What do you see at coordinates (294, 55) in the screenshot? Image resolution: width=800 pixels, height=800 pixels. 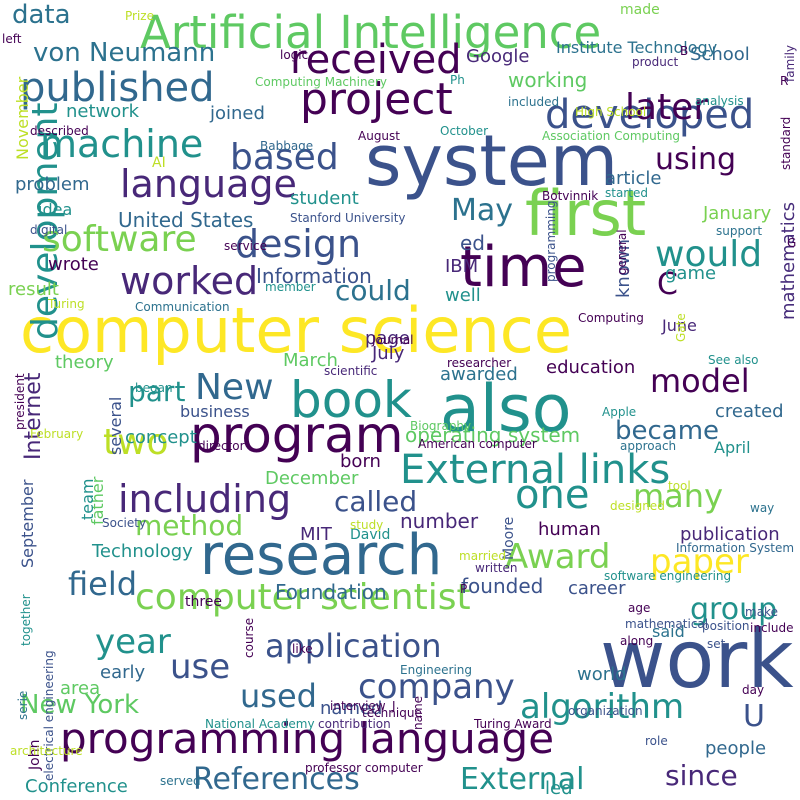 I see `cloud-word: logic` at bounding box center [294, 55].